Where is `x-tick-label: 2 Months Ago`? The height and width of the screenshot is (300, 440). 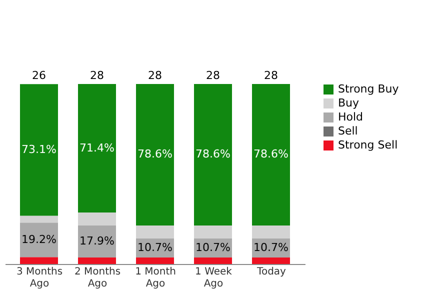
x-tick-label: 2 Months Ago is located at coordinates (97, 278).